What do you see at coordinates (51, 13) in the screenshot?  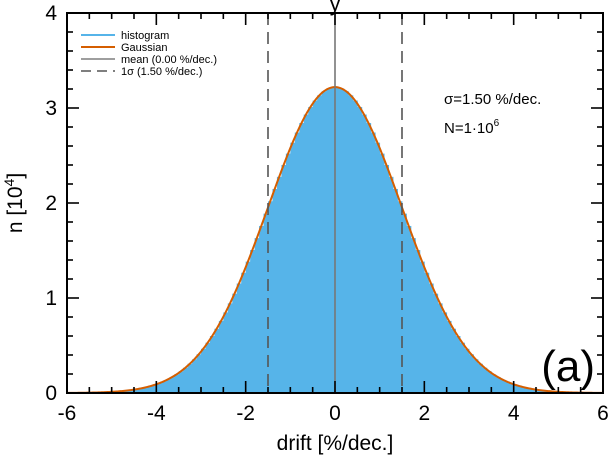 I see `y-tick-label: 4` at bounding box center [51, 13].